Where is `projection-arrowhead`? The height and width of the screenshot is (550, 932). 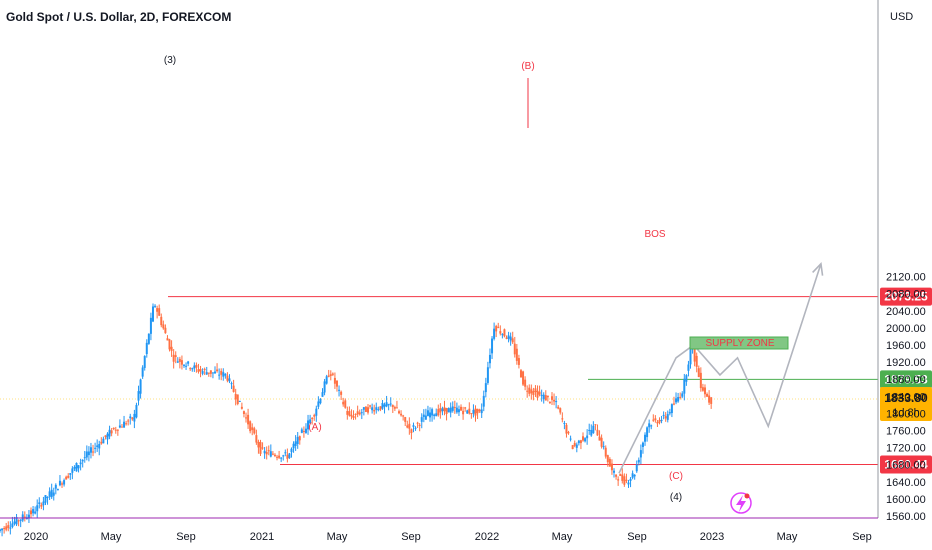 projection-arrowhead is located at coordinates (818, 269).